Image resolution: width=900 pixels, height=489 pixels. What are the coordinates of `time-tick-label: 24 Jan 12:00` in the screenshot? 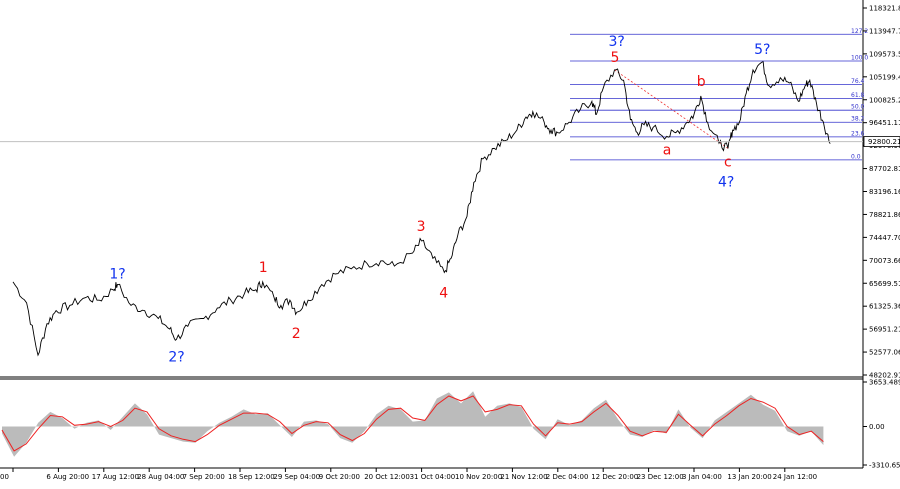 It's located at (795, 477).